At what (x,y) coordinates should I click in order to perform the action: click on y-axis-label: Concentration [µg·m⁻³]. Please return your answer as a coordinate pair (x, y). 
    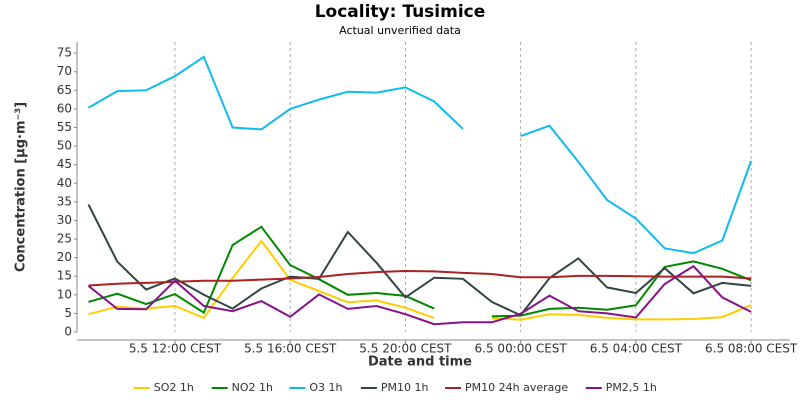
    Looking at the image, I should click on (21, 187).